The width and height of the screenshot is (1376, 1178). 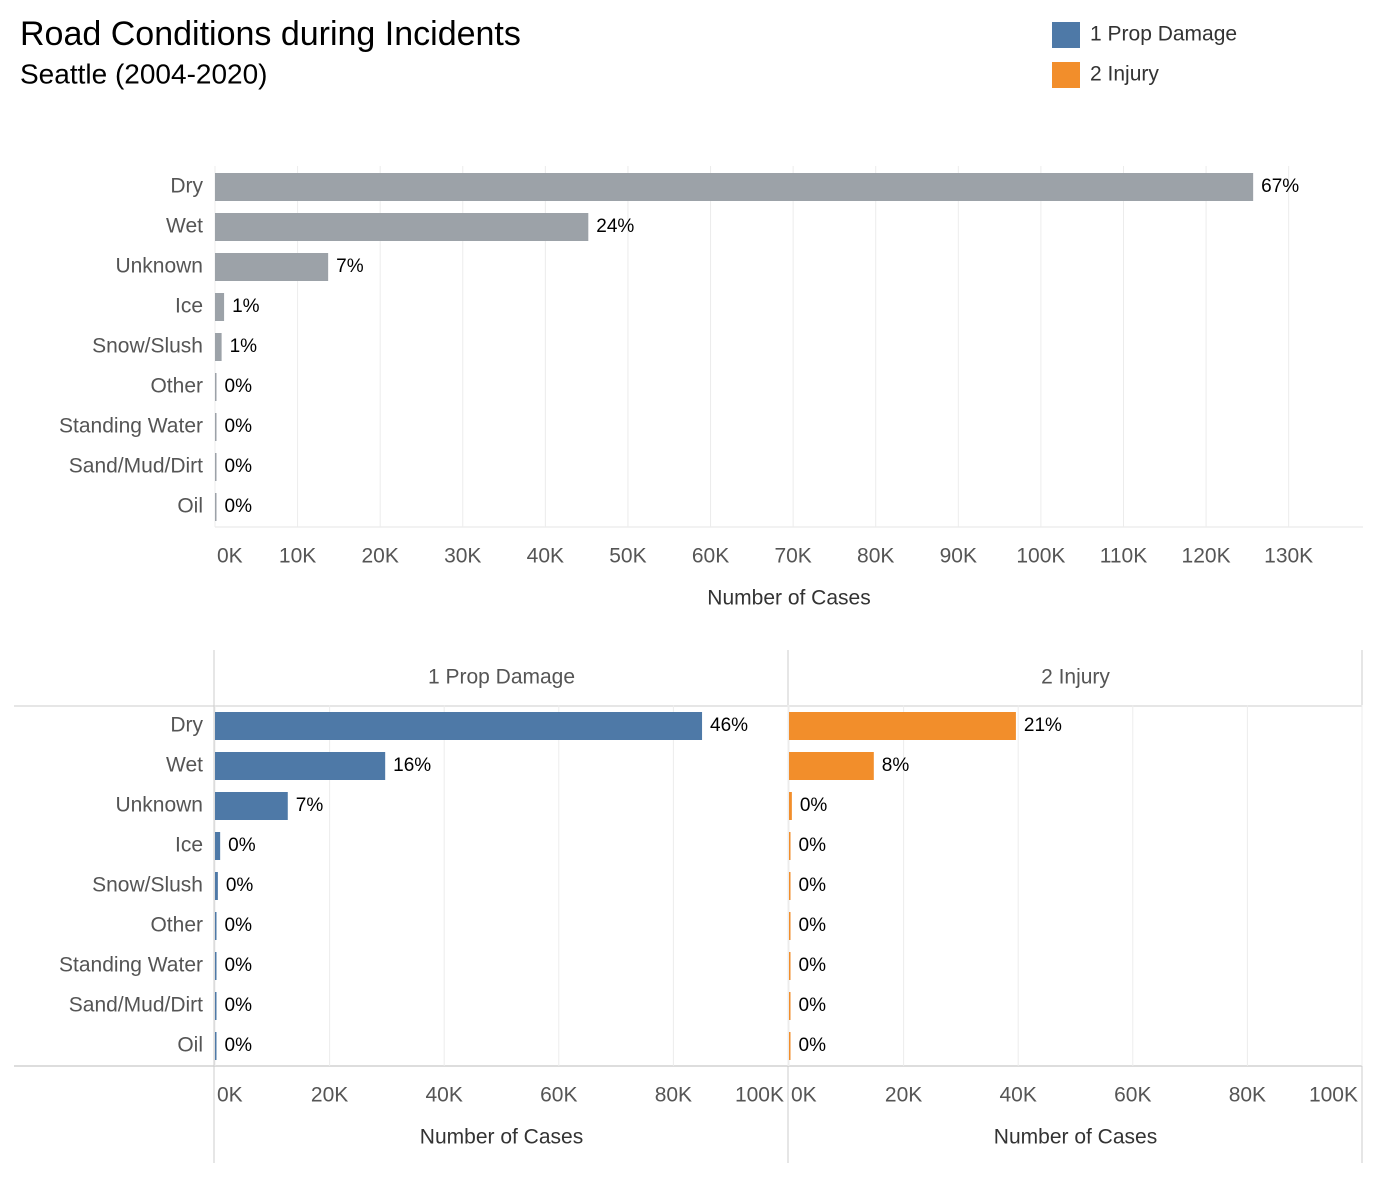 What do you see at coordinates (1163, 34) in the screenshot?
I see `legend-label: 1 Prop Damage` at bounding box center [1163, 34].